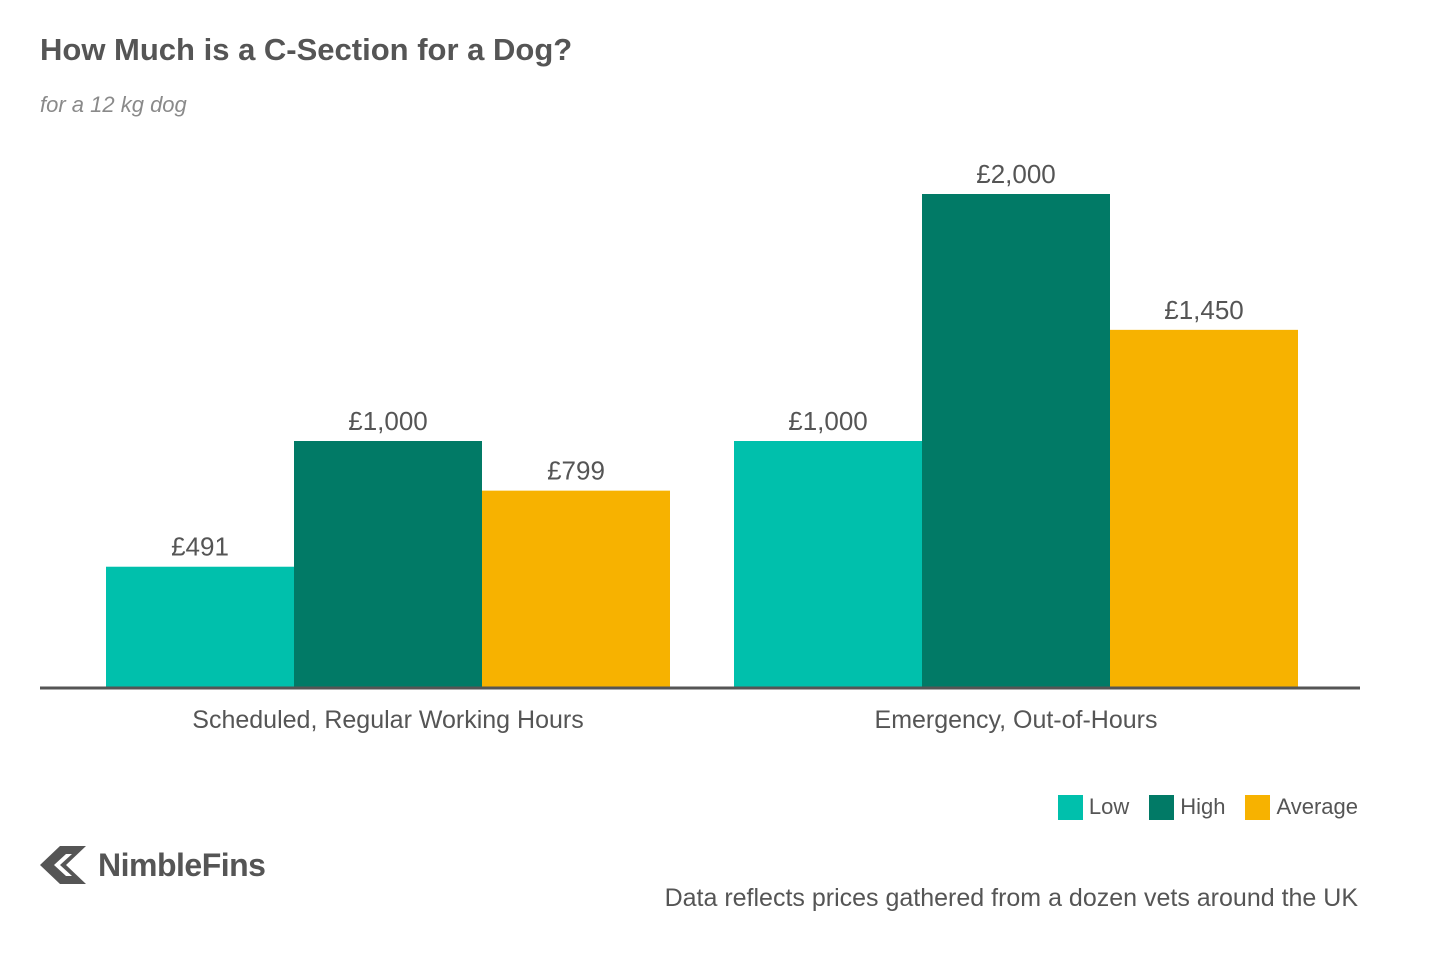 The image size is (1440, 956). What do you see at coordinates (388, 421) in the screenshot?
I see `data-label-high-1: £1,000` at bounding box center [388, 421].